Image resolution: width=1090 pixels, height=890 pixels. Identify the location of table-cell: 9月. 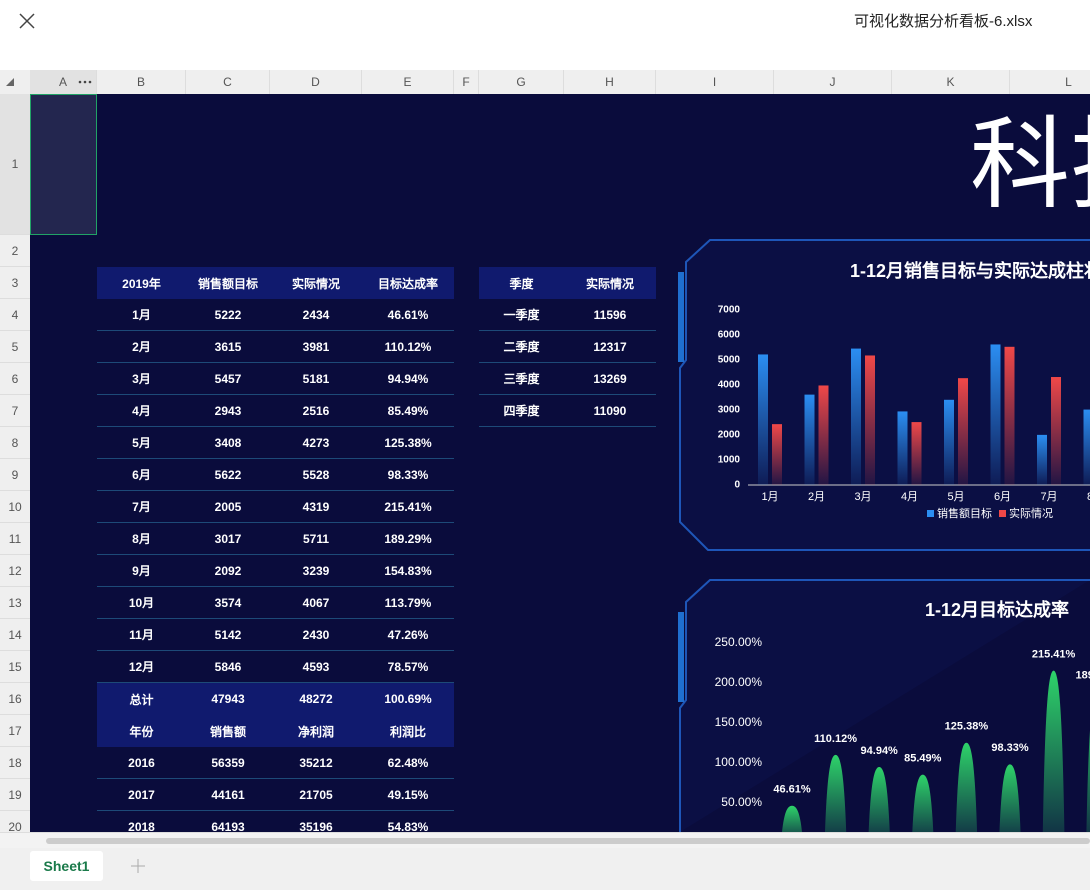
(141, 571).